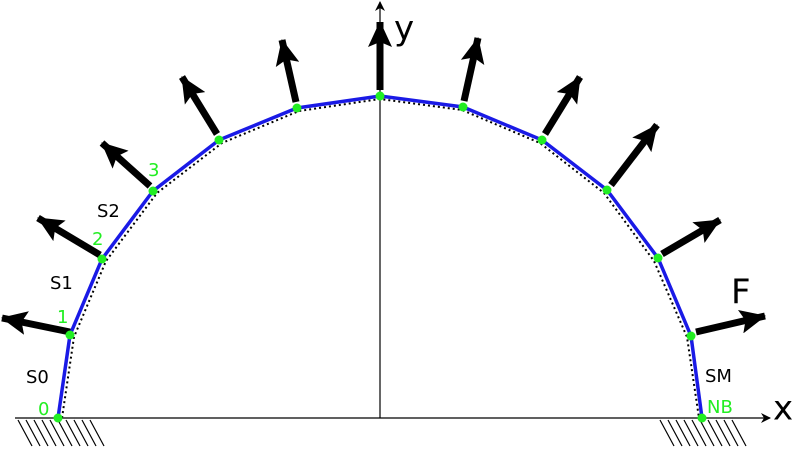 This screenshot has width=796, height=449. What do you see at coordinates (37, 377) in the screenshot?
I see `segment-label: S0` at bounding box center [37, 377].